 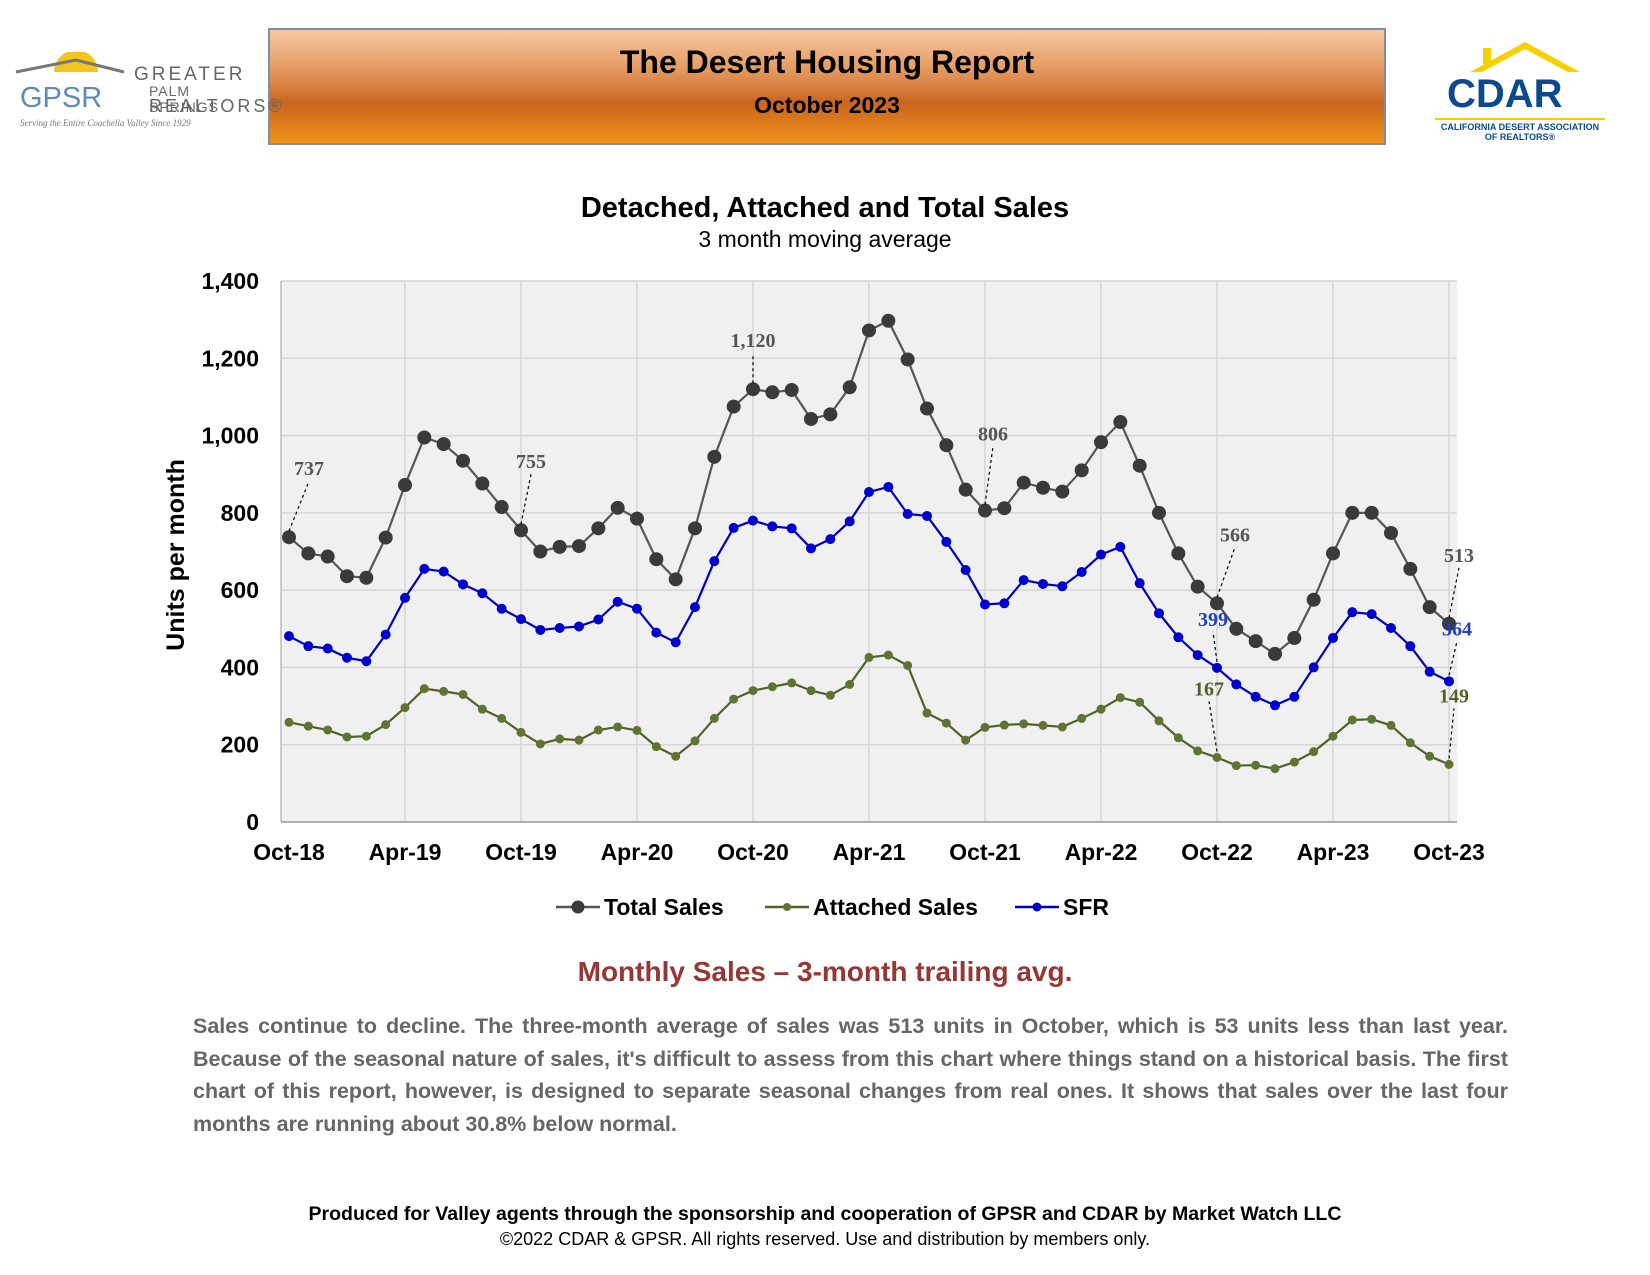 What do you see at coordinates (1333, 852) in the screenshot?
I see `x-tick-label: Apr-23` at bounding box center [1333, 852].